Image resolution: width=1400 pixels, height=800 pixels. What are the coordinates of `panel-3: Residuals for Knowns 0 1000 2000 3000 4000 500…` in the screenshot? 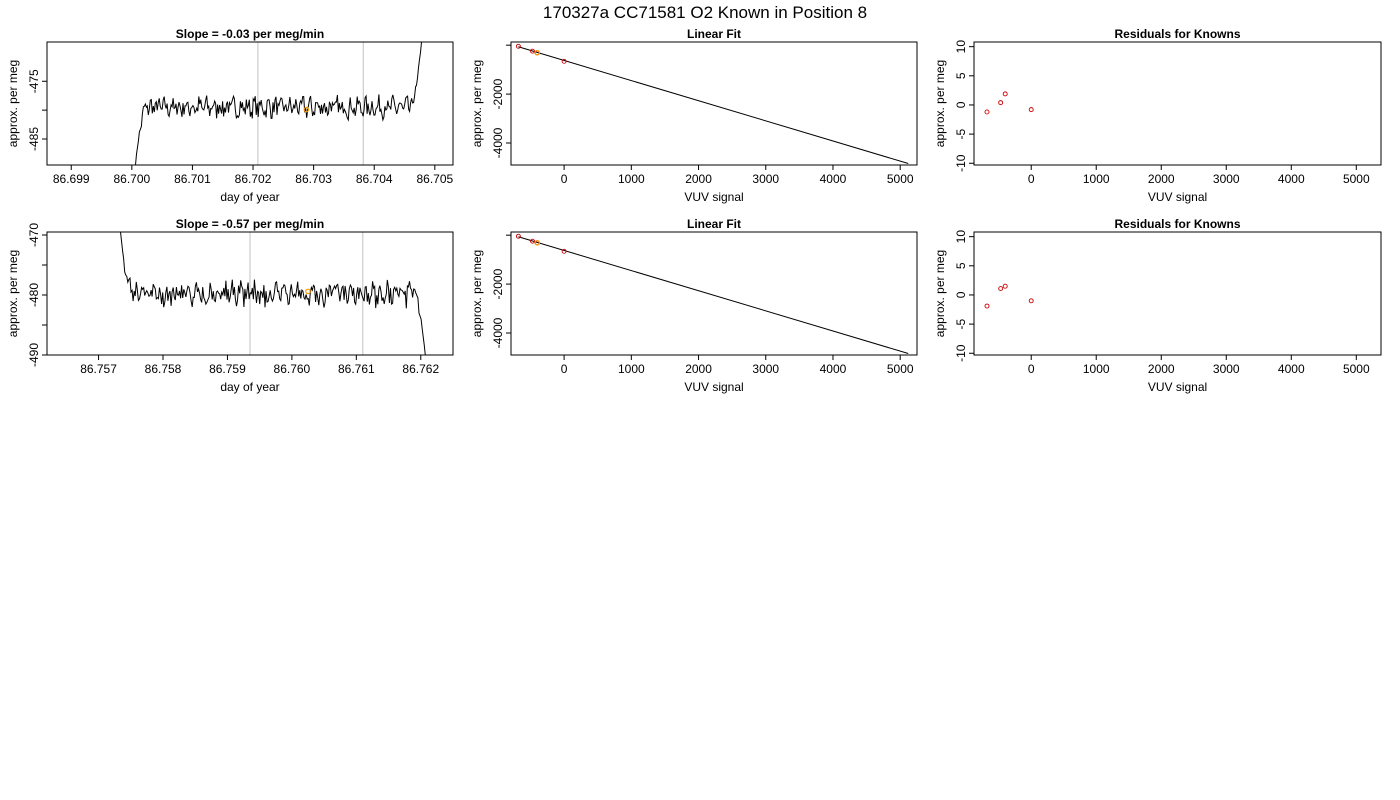 It's located at (1157, 115).